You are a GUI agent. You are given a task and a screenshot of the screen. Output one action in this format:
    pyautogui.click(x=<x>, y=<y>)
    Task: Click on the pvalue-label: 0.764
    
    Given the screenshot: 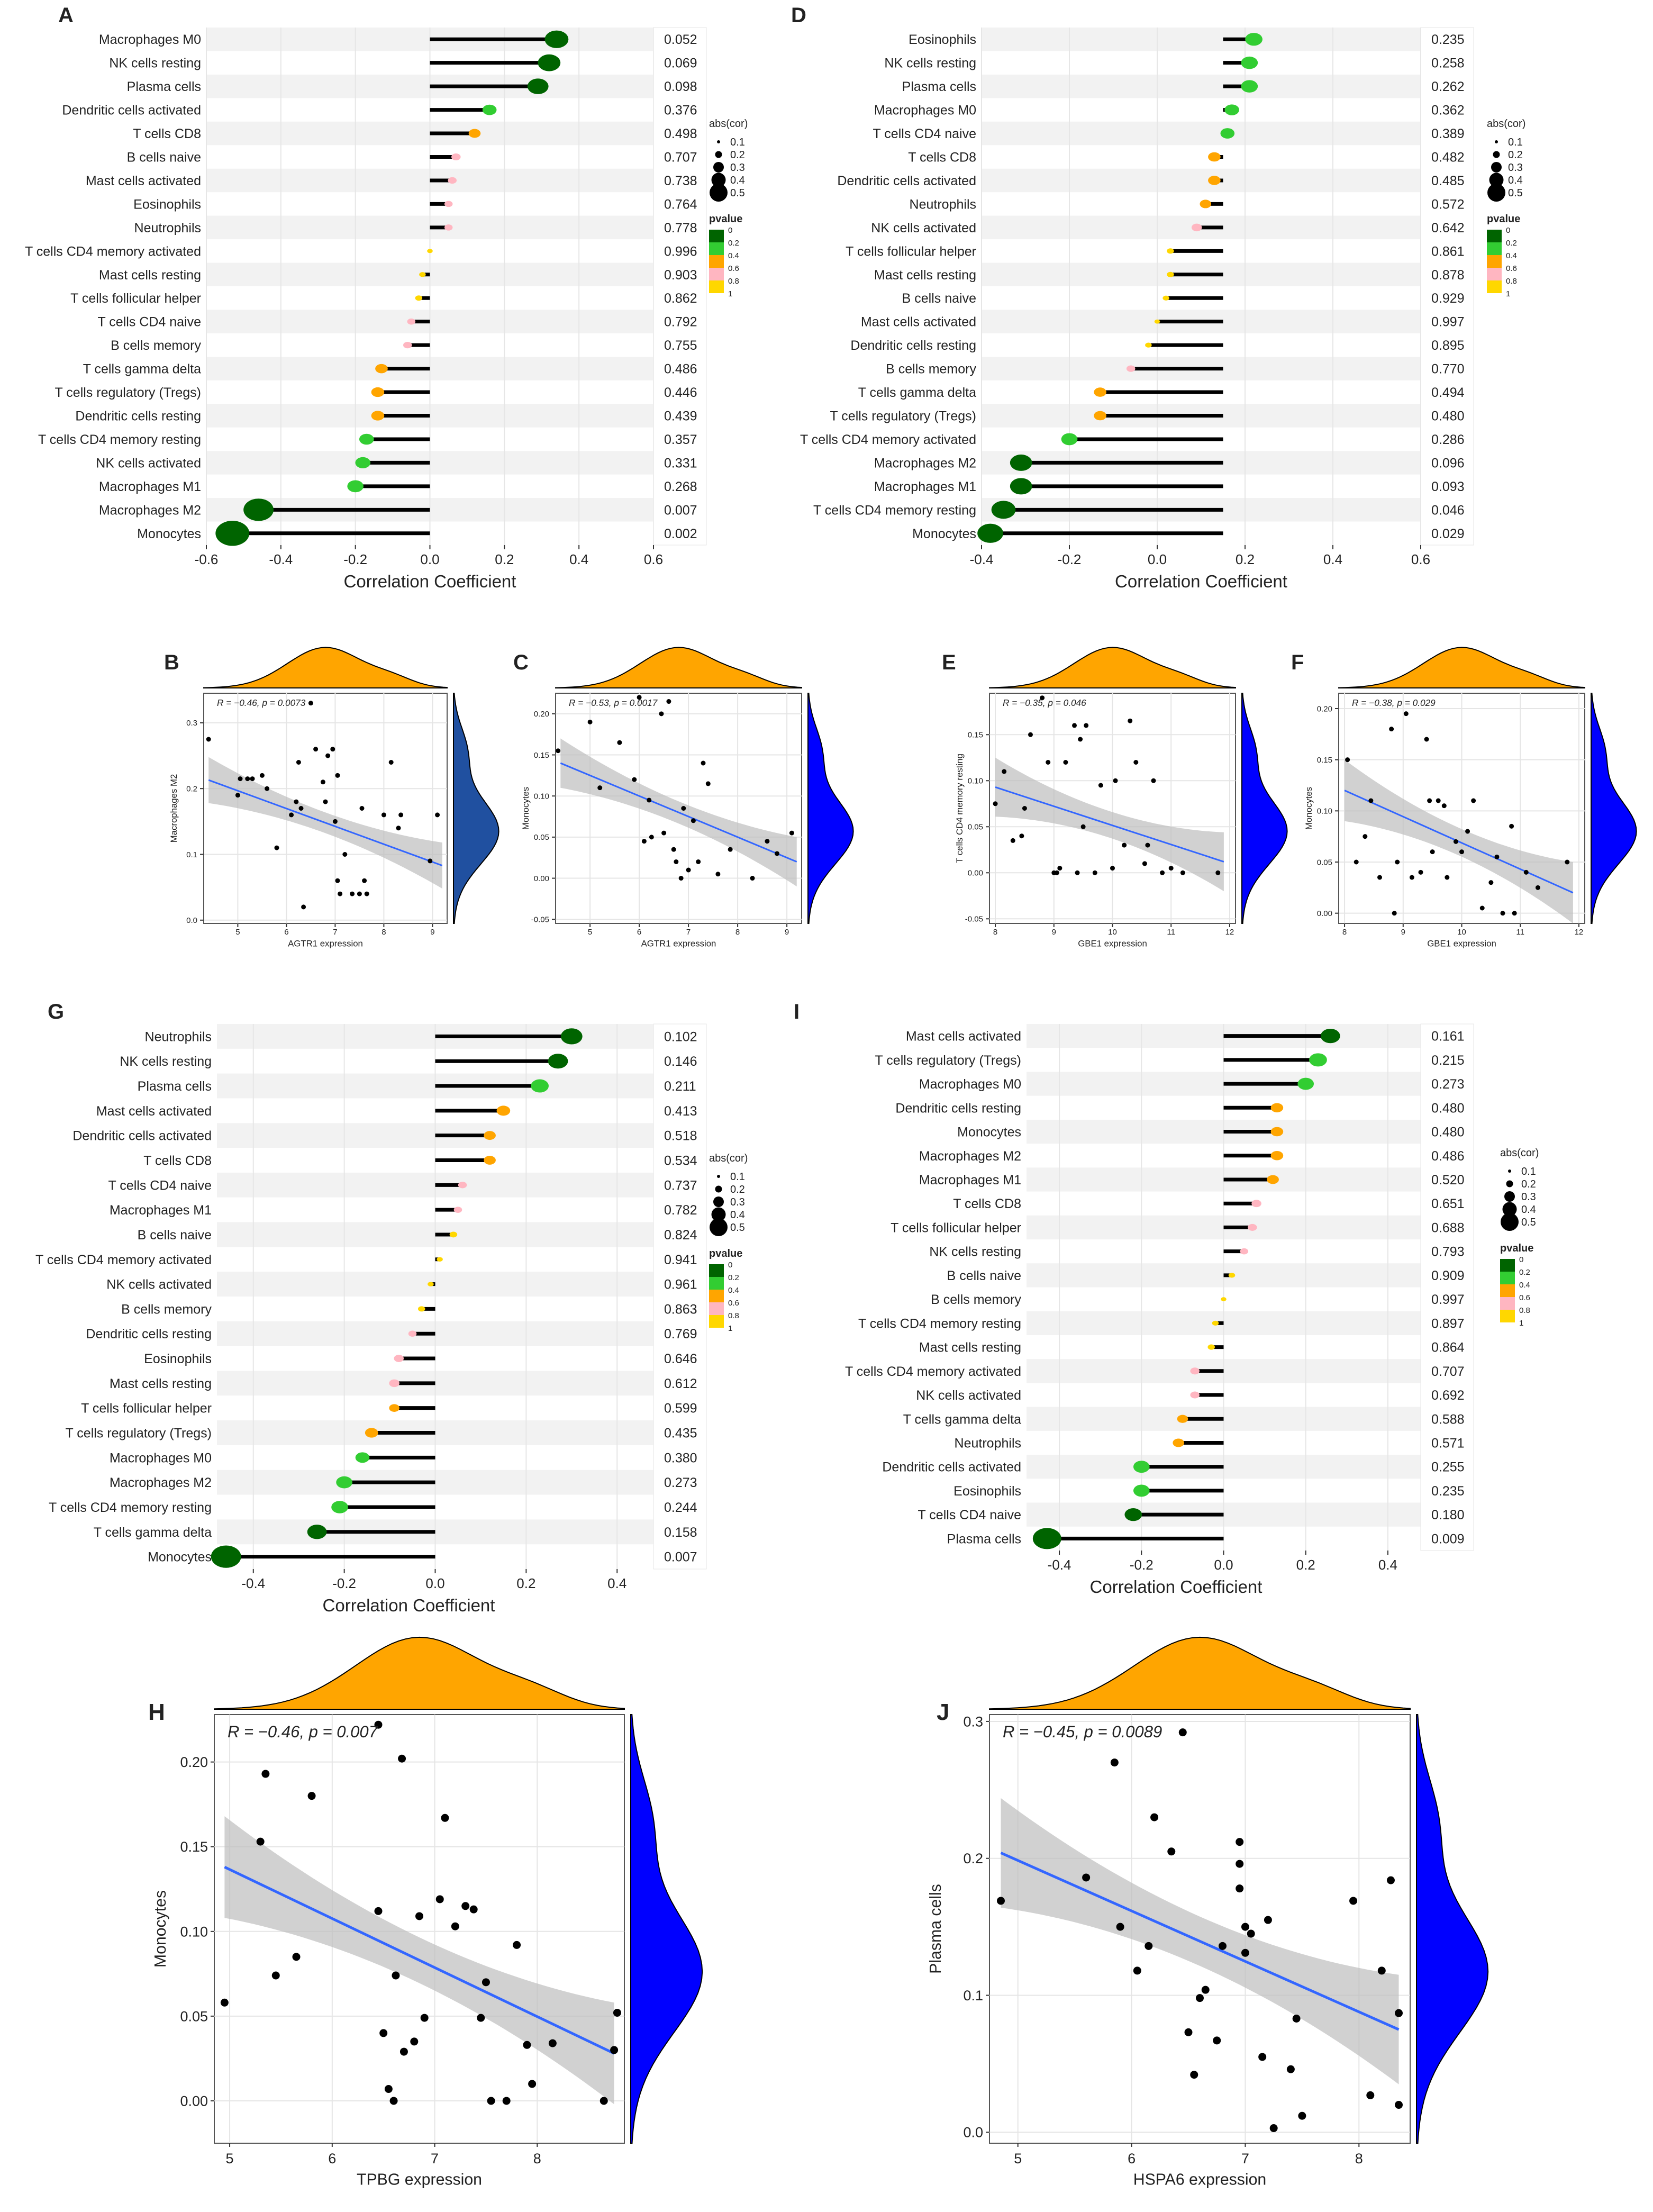 What is the action you would take?
    pyautogui.click(x=680, y=204)
    